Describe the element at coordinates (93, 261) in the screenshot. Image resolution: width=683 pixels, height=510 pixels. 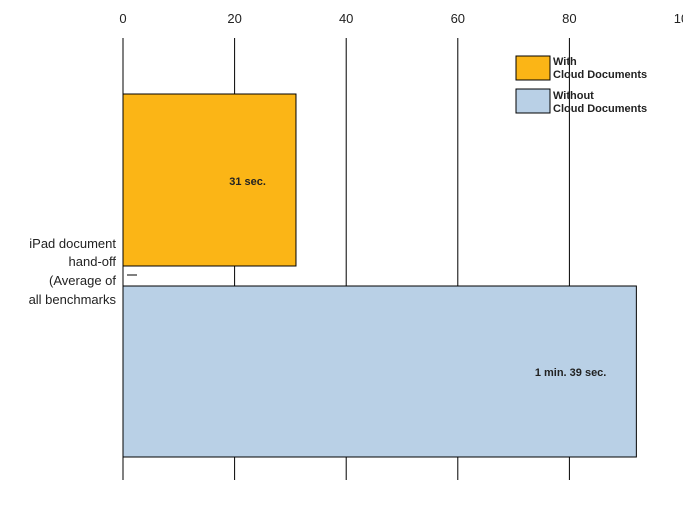
I see `category-label-line-2: hand-off` at that location.